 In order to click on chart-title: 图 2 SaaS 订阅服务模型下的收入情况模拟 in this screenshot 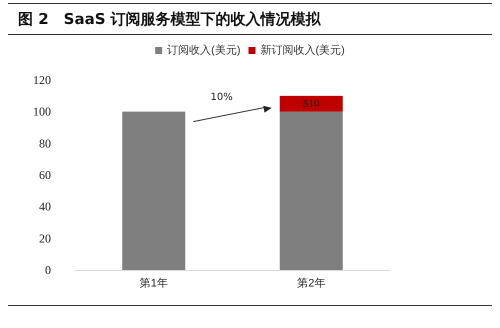, I will do `click(250, 19)`.